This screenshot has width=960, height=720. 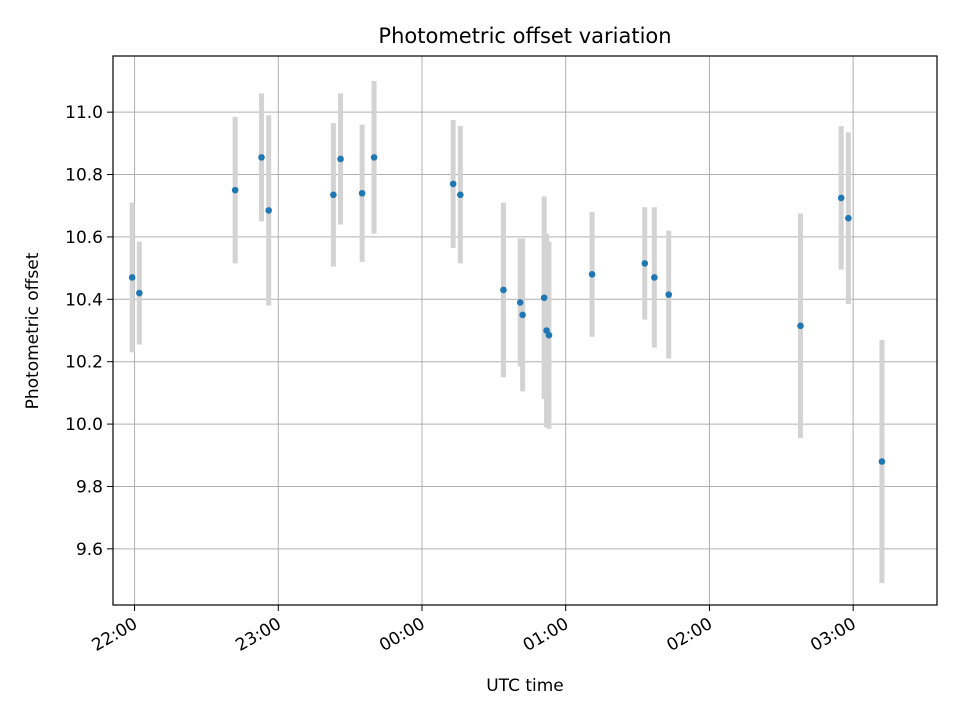 What do you see at coordinates (84, 238) in the screenshot?
I see `y-tick-label: 10.6` at bounding box center [84, 238].